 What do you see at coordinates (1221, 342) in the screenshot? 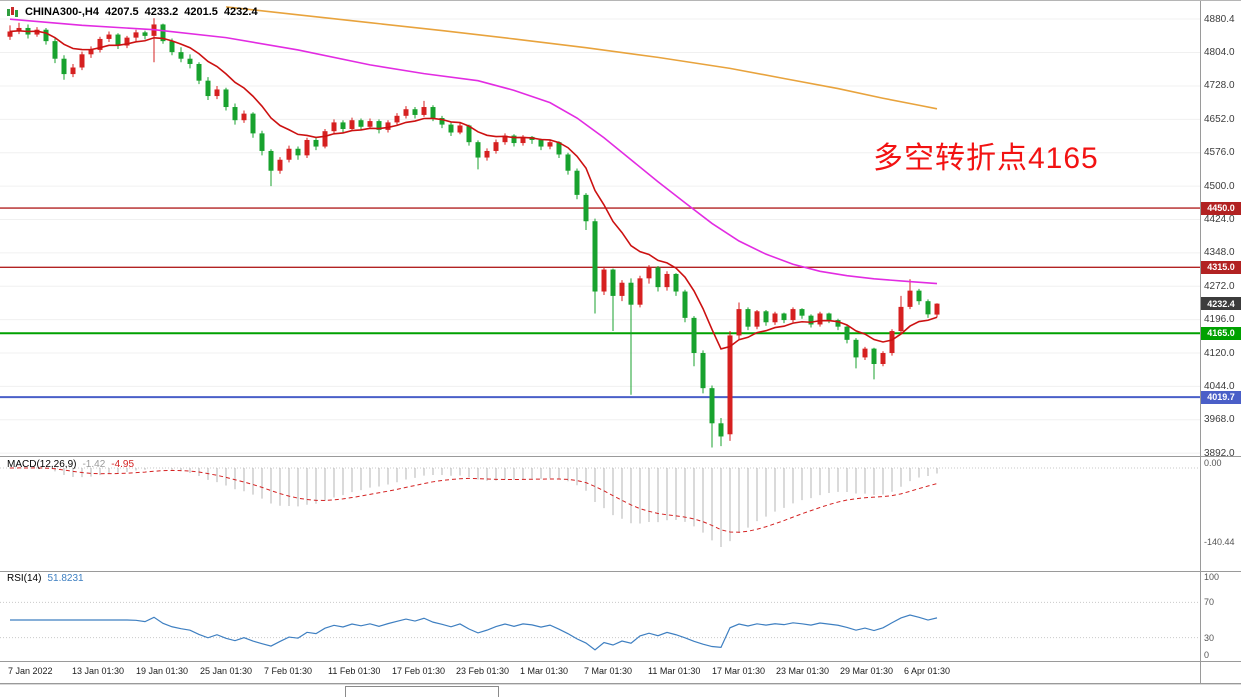
I see `price-axis` at bounding box center [1221, 342].